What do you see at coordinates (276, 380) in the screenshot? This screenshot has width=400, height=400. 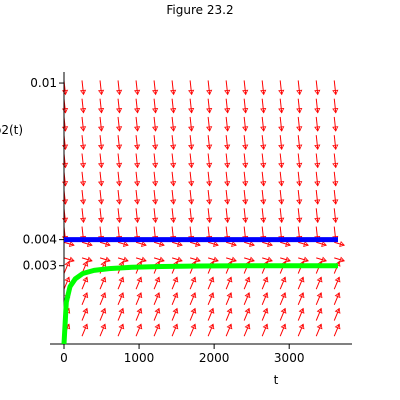 I see `x-axis-label: t` at bounding box center [276, 380].